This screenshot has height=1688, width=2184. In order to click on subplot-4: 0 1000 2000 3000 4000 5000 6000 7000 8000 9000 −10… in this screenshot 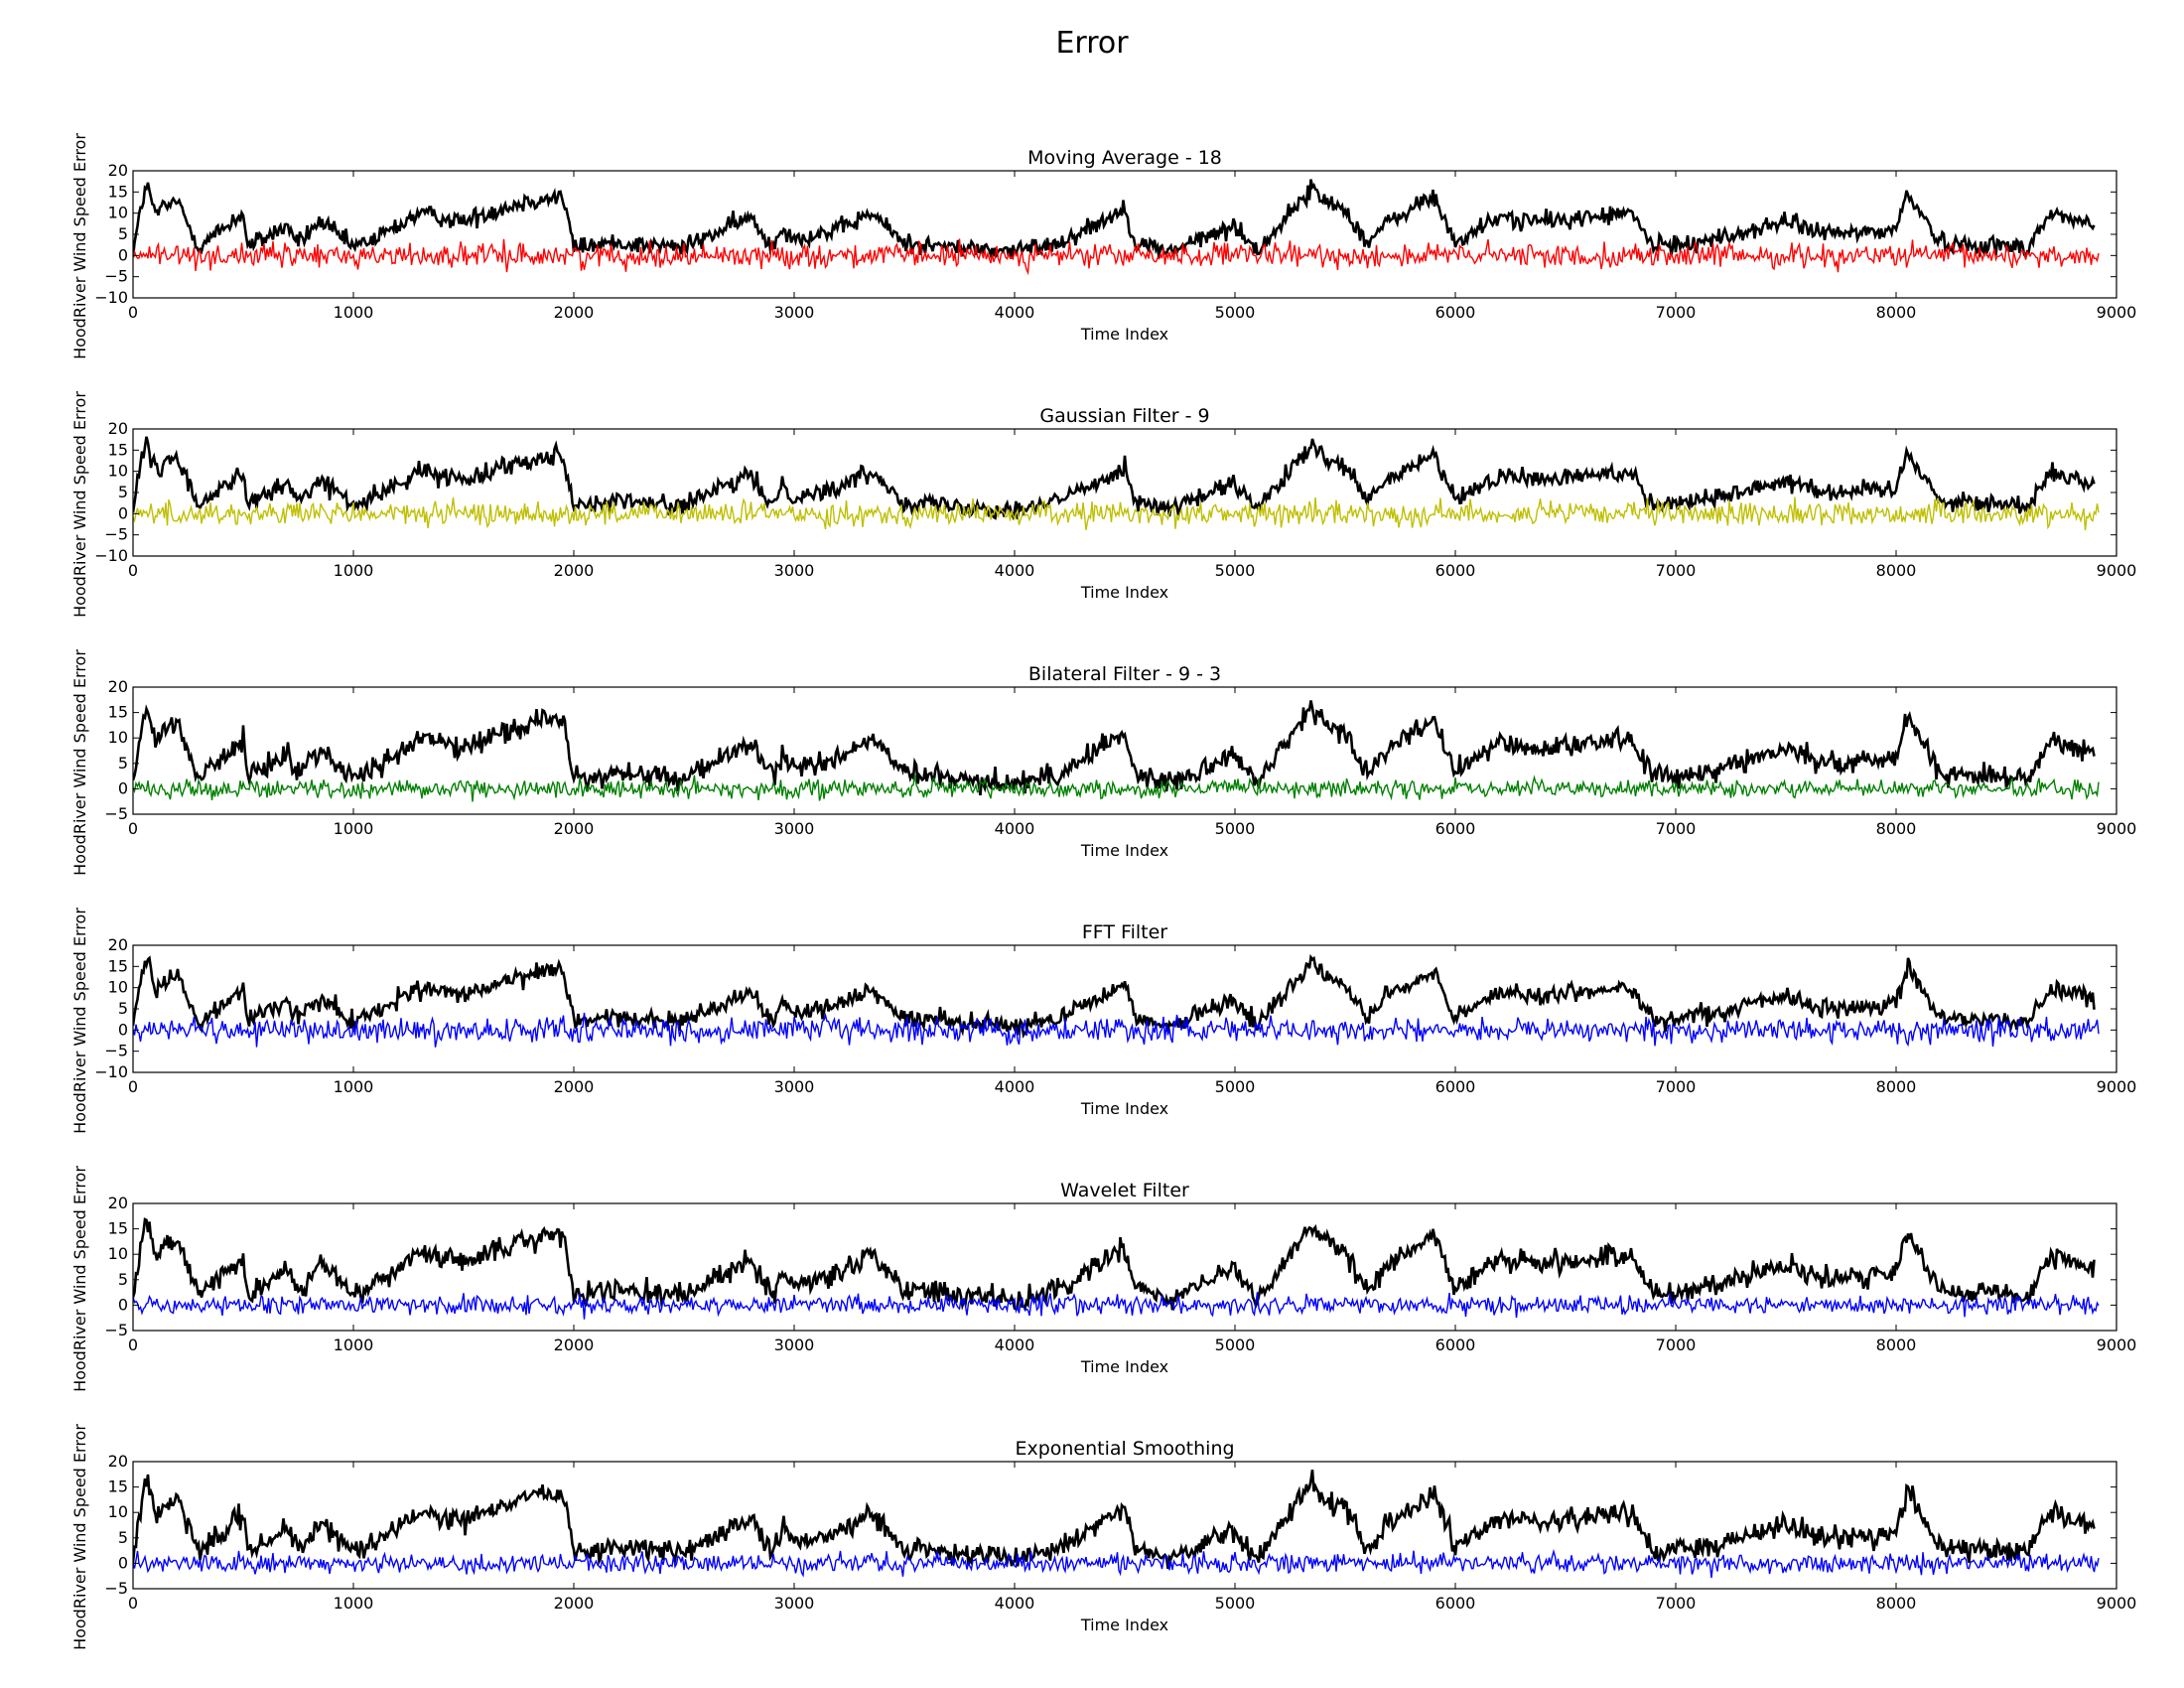, I will do `click(1103, 1021)`.